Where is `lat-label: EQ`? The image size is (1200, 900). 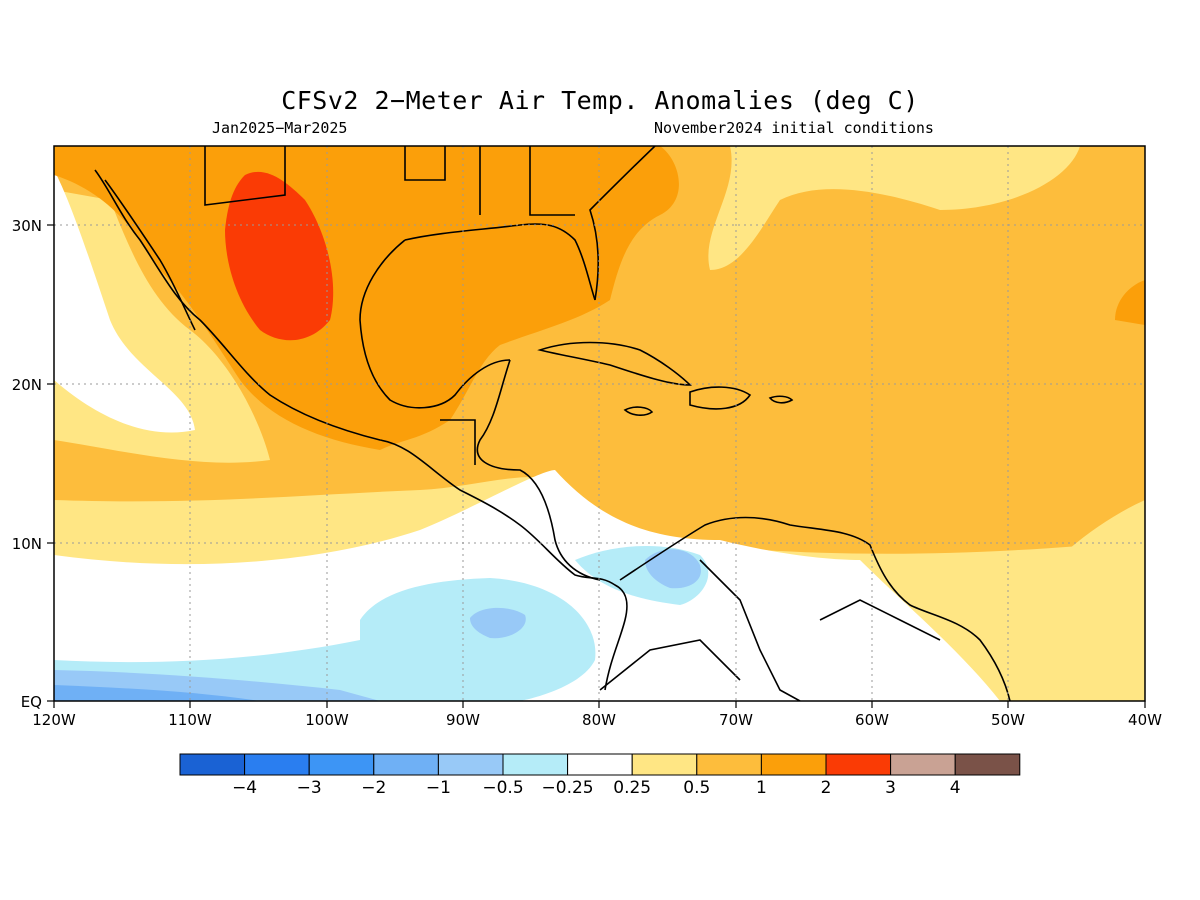 lat-label: EQ is located at coordinates (31, 702).